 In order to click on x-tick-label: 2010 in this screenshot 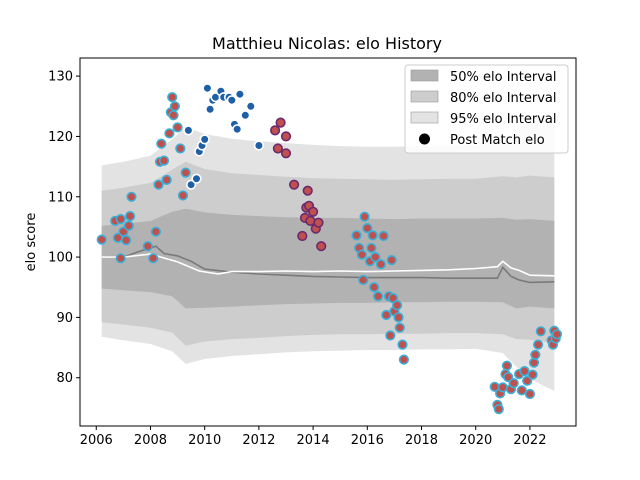, I will do `click(204, 440)`.